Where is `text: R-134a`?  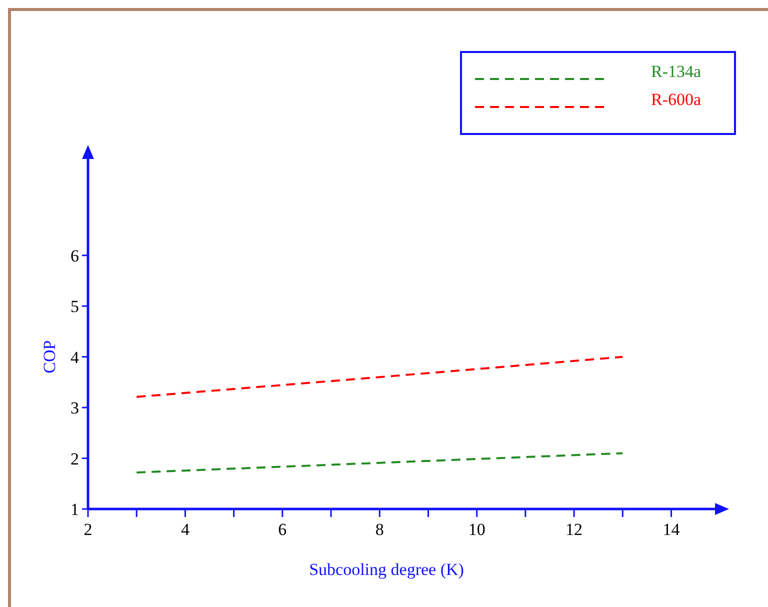
text: R-134a is located at coordinates (676, 71).